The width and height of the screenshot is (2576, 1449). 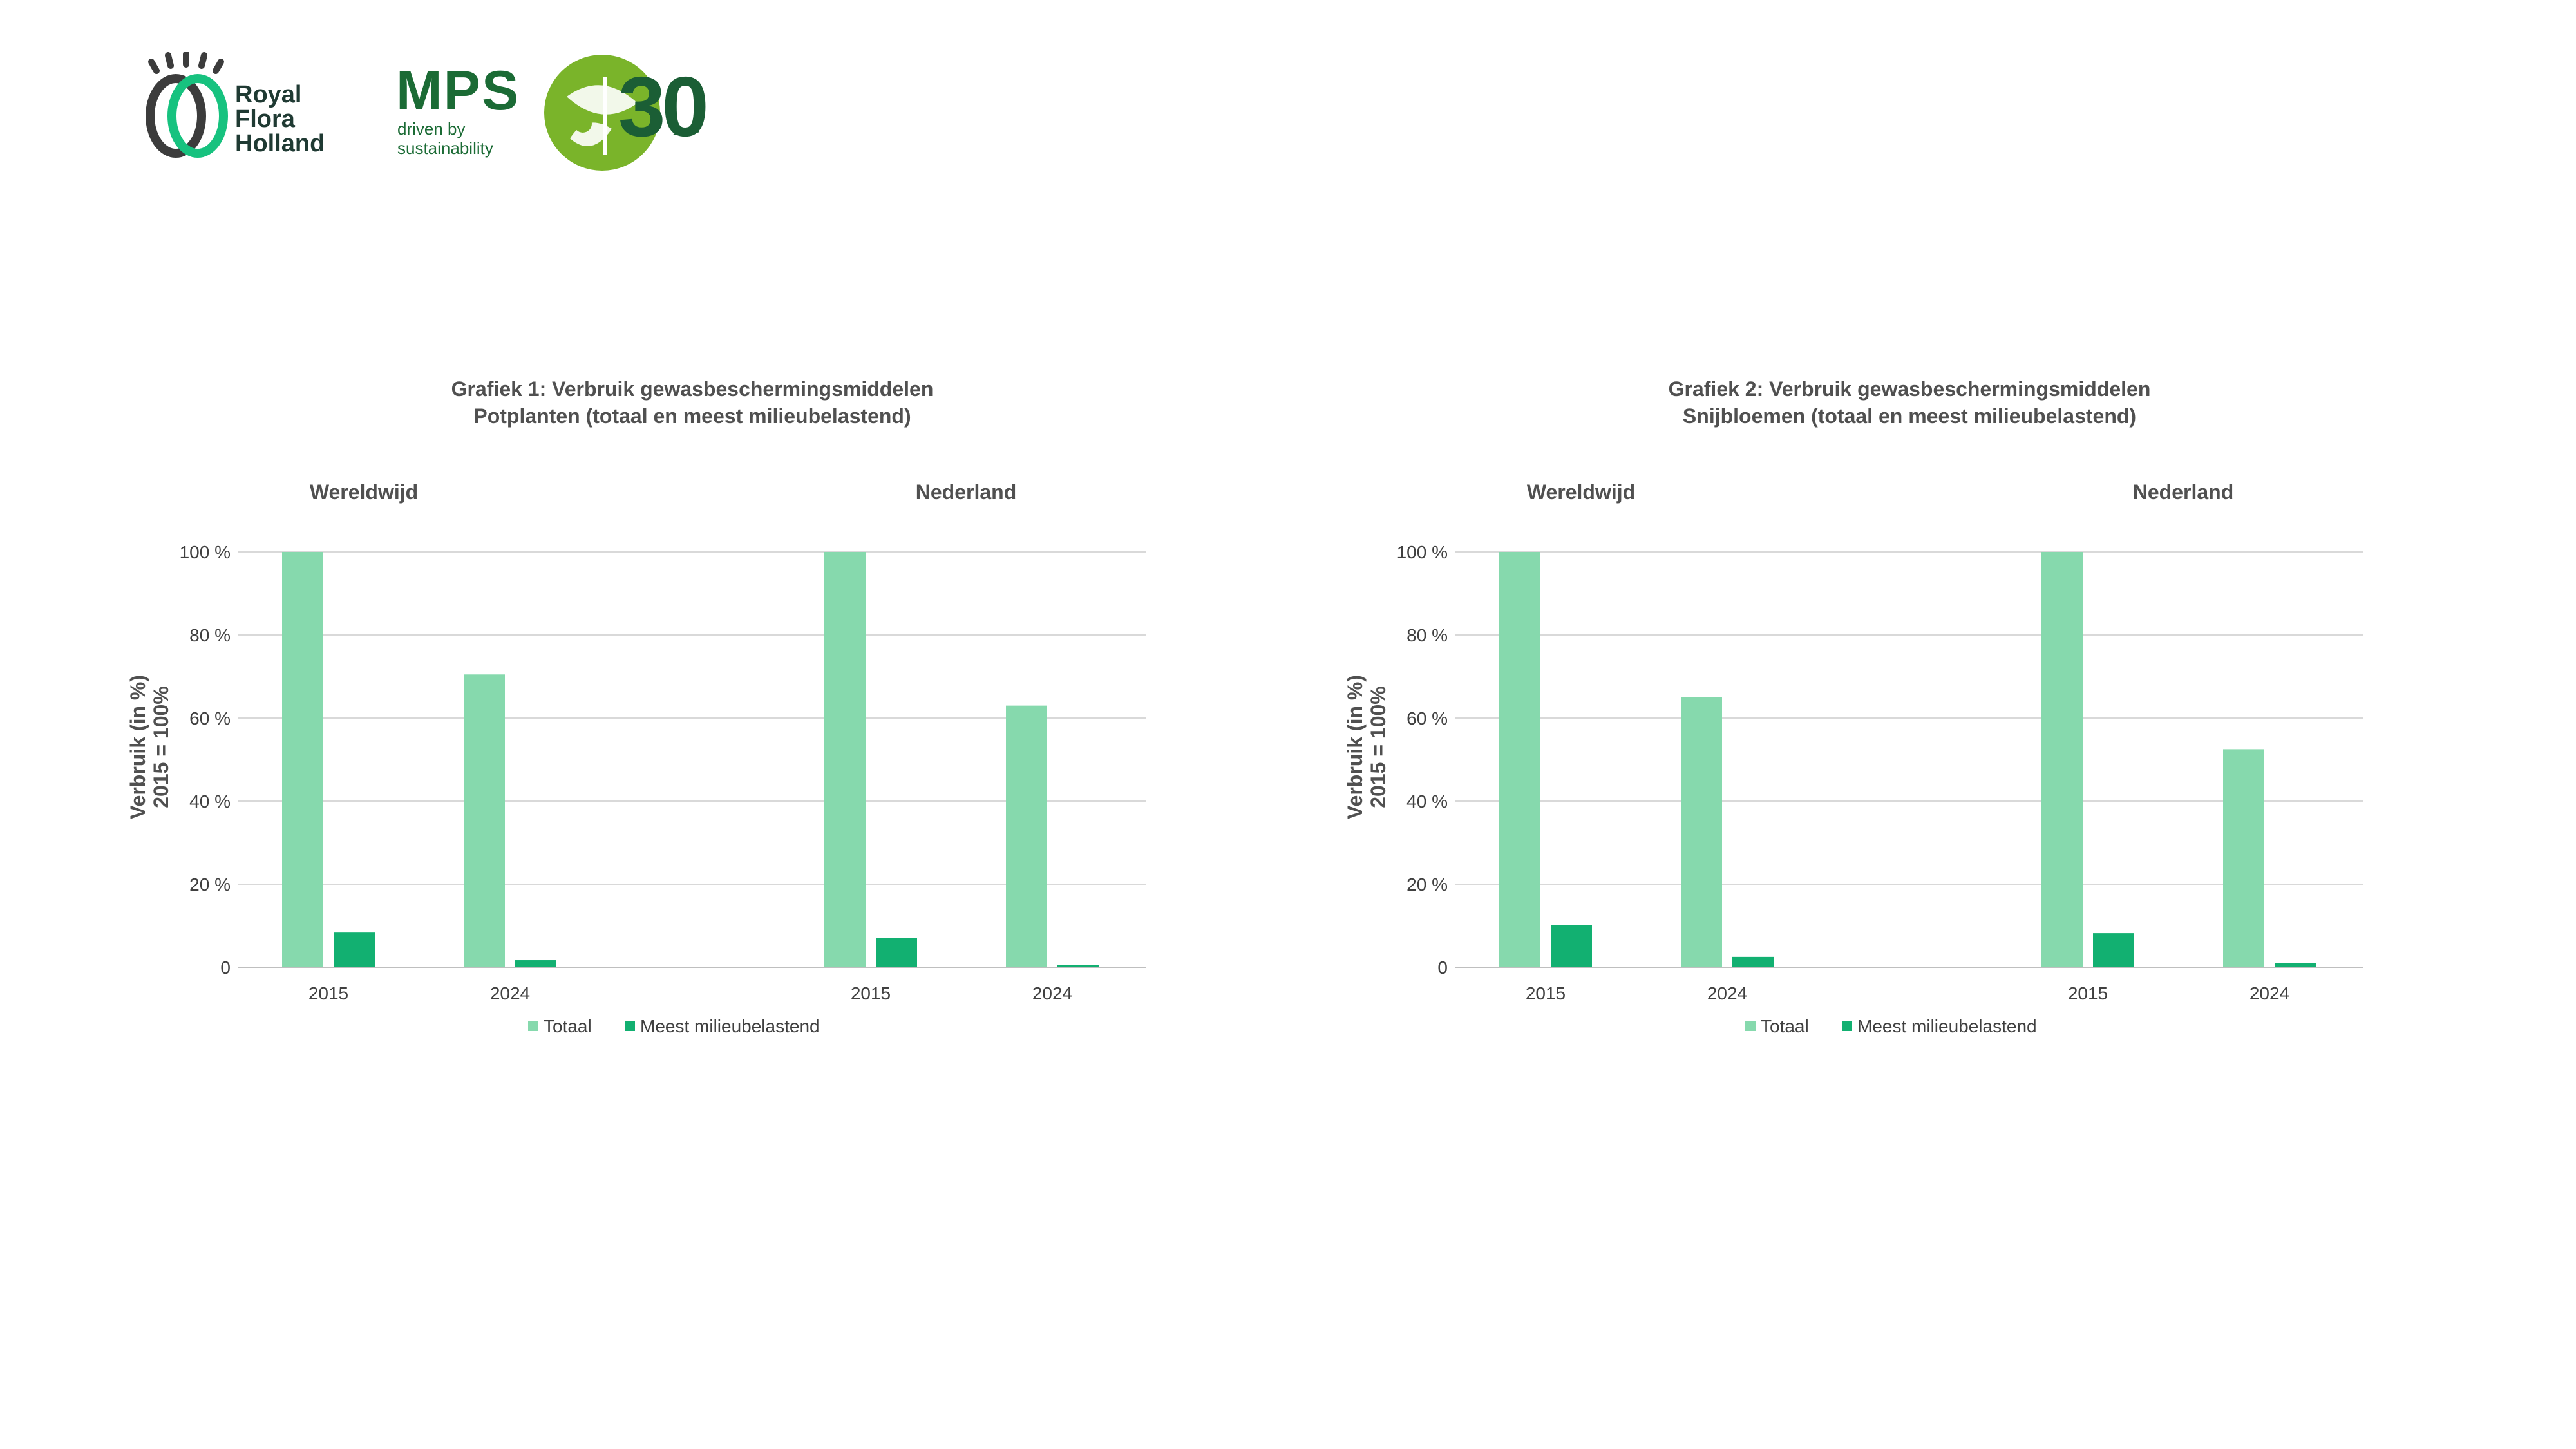 I want to click on chart2-ytick-label: 0, so click(x=1442, y=968).